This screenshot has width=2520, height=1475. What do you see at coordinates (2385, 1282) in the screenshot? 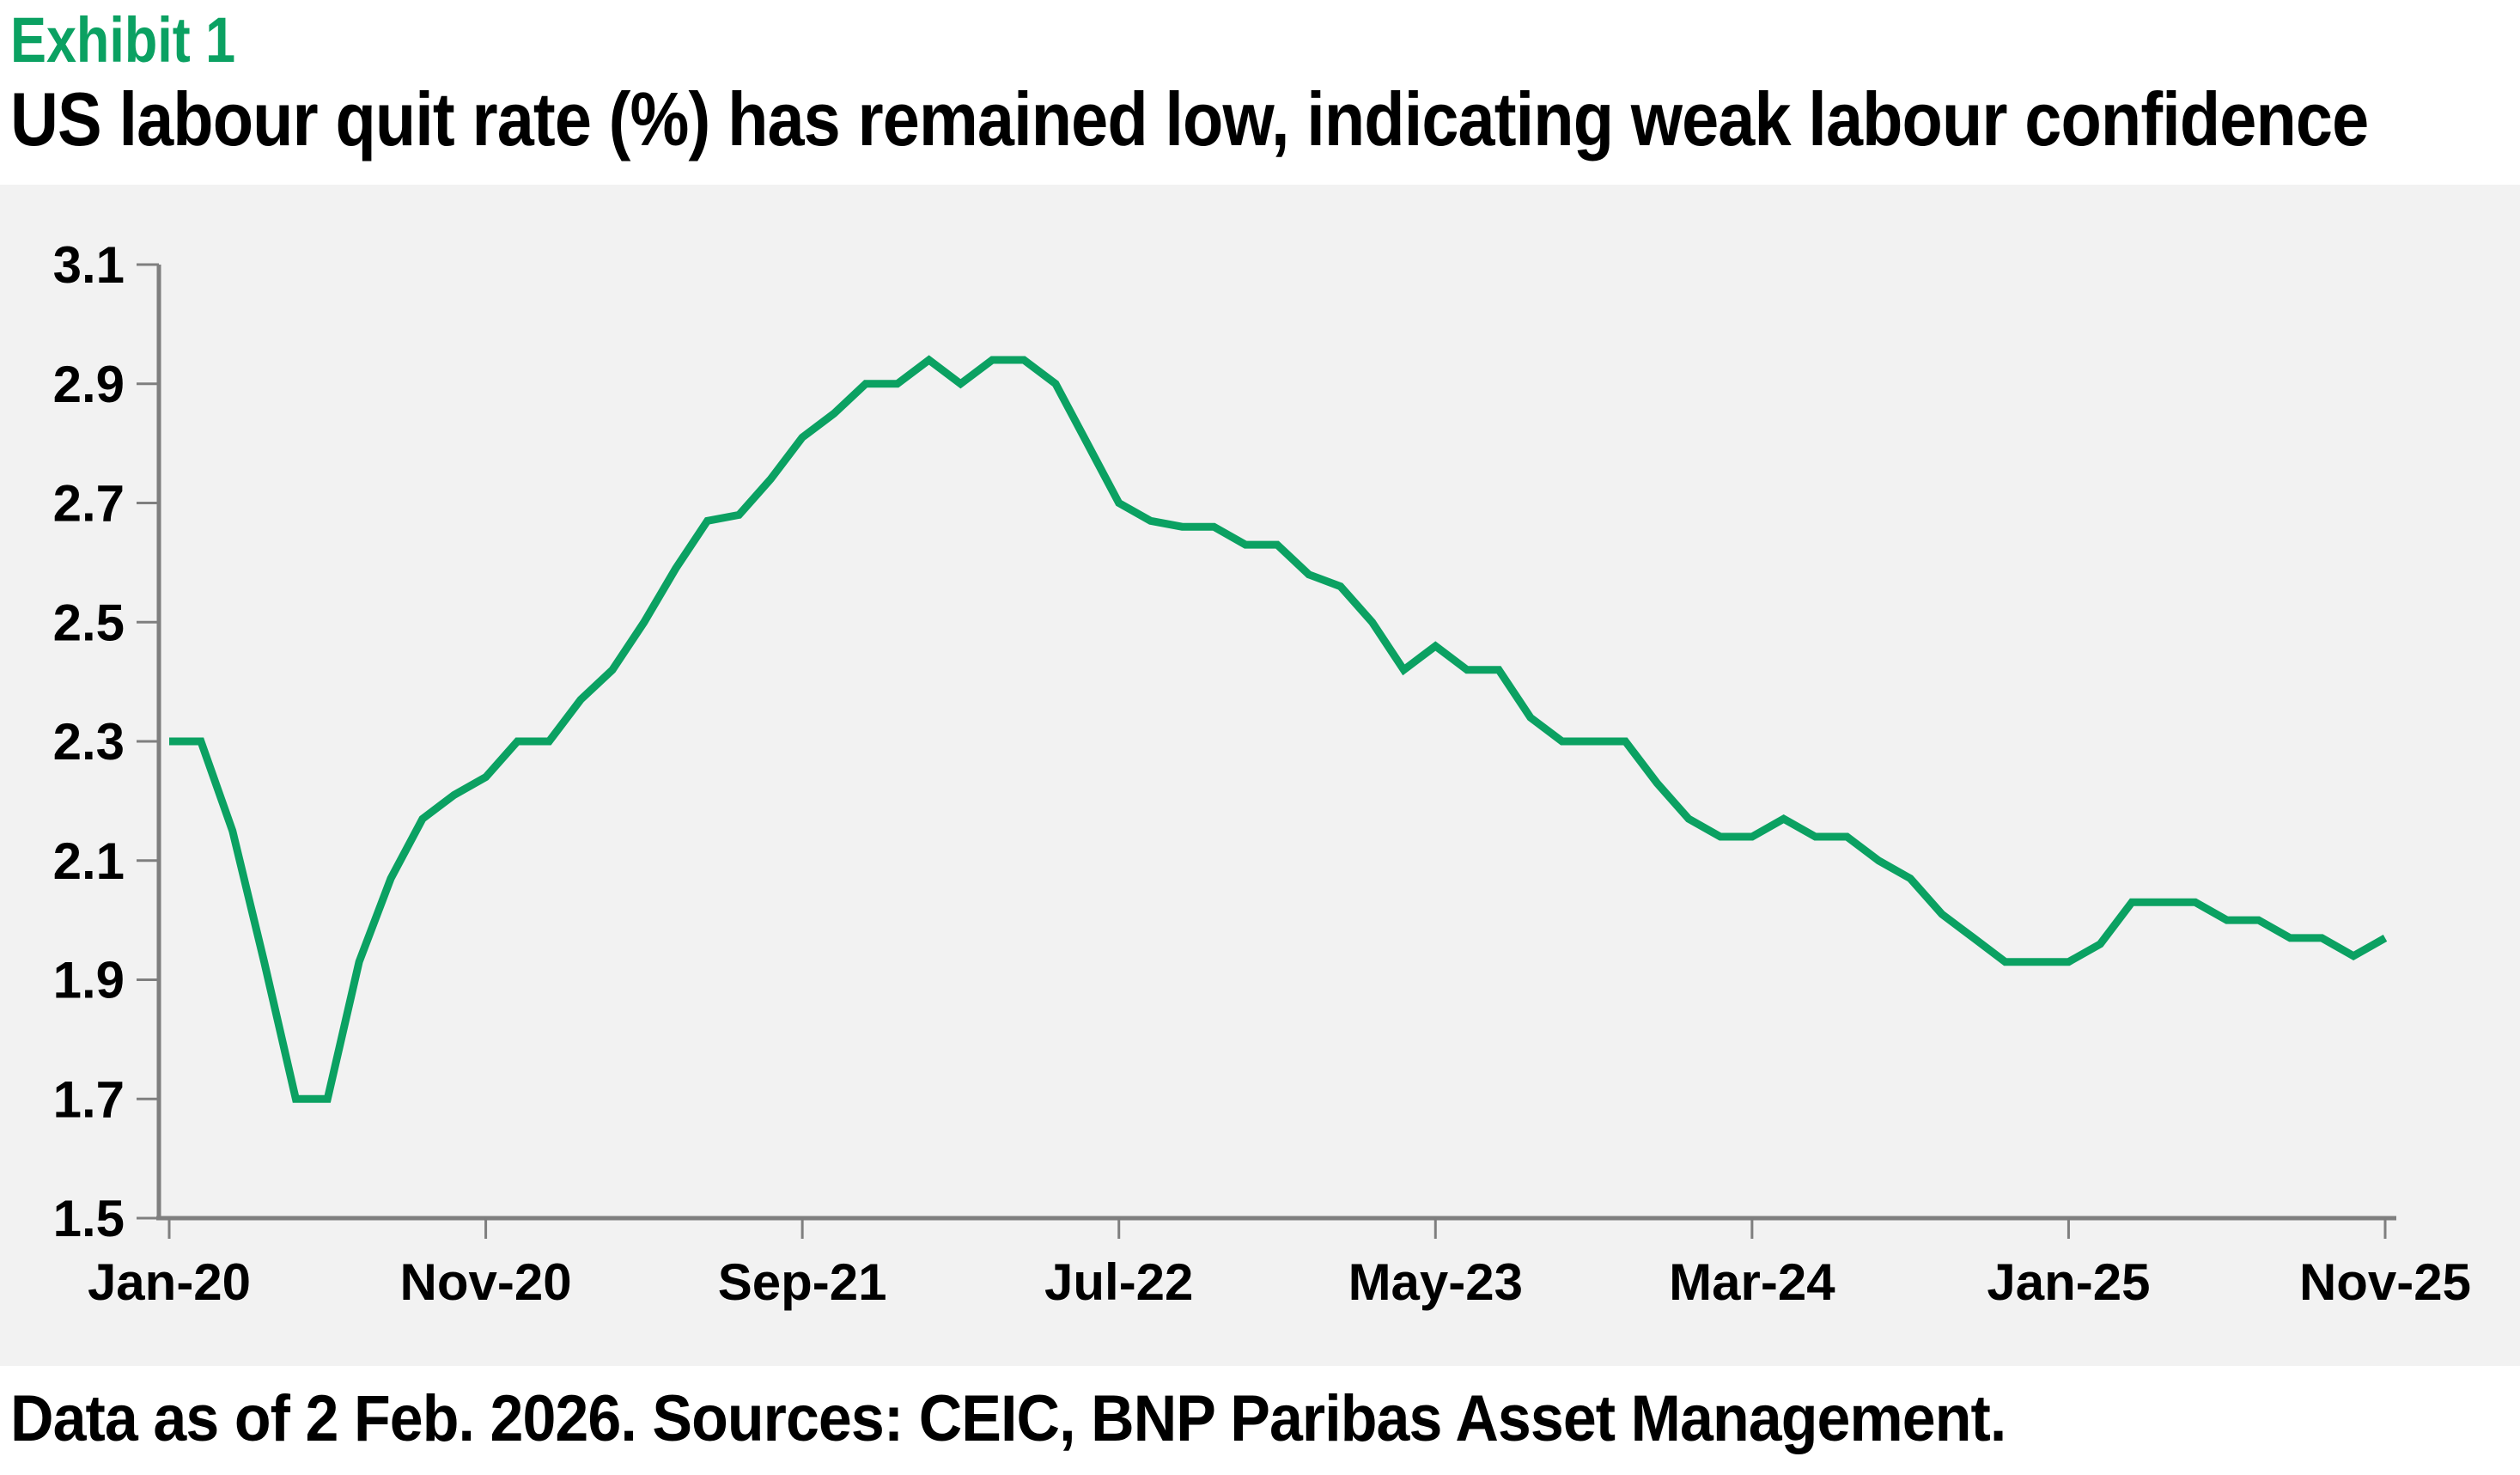
I see `x-tick-label: Nov-25` at bounding box center [2385, 1282].